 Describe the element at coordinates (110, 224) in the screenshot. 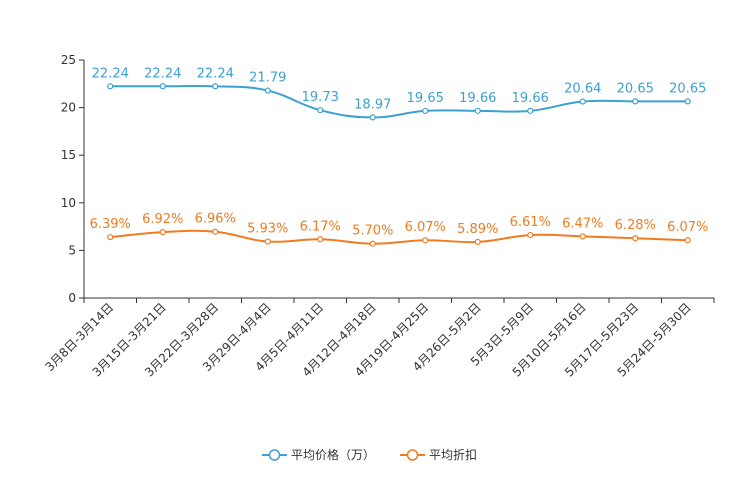

I see `data-label: 6.39%` at that location.